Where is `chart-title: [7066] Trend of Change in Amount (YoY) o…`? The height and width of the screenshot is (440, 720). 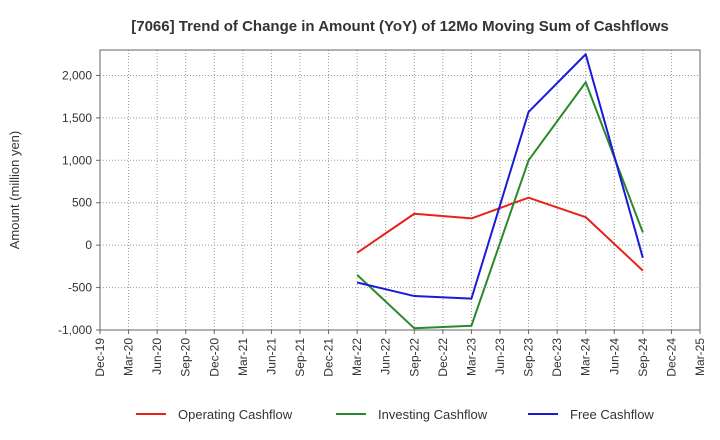
chart-title: [7066] Trend of Change in Amount (YoY) o… is located at coordinates (400, 26).